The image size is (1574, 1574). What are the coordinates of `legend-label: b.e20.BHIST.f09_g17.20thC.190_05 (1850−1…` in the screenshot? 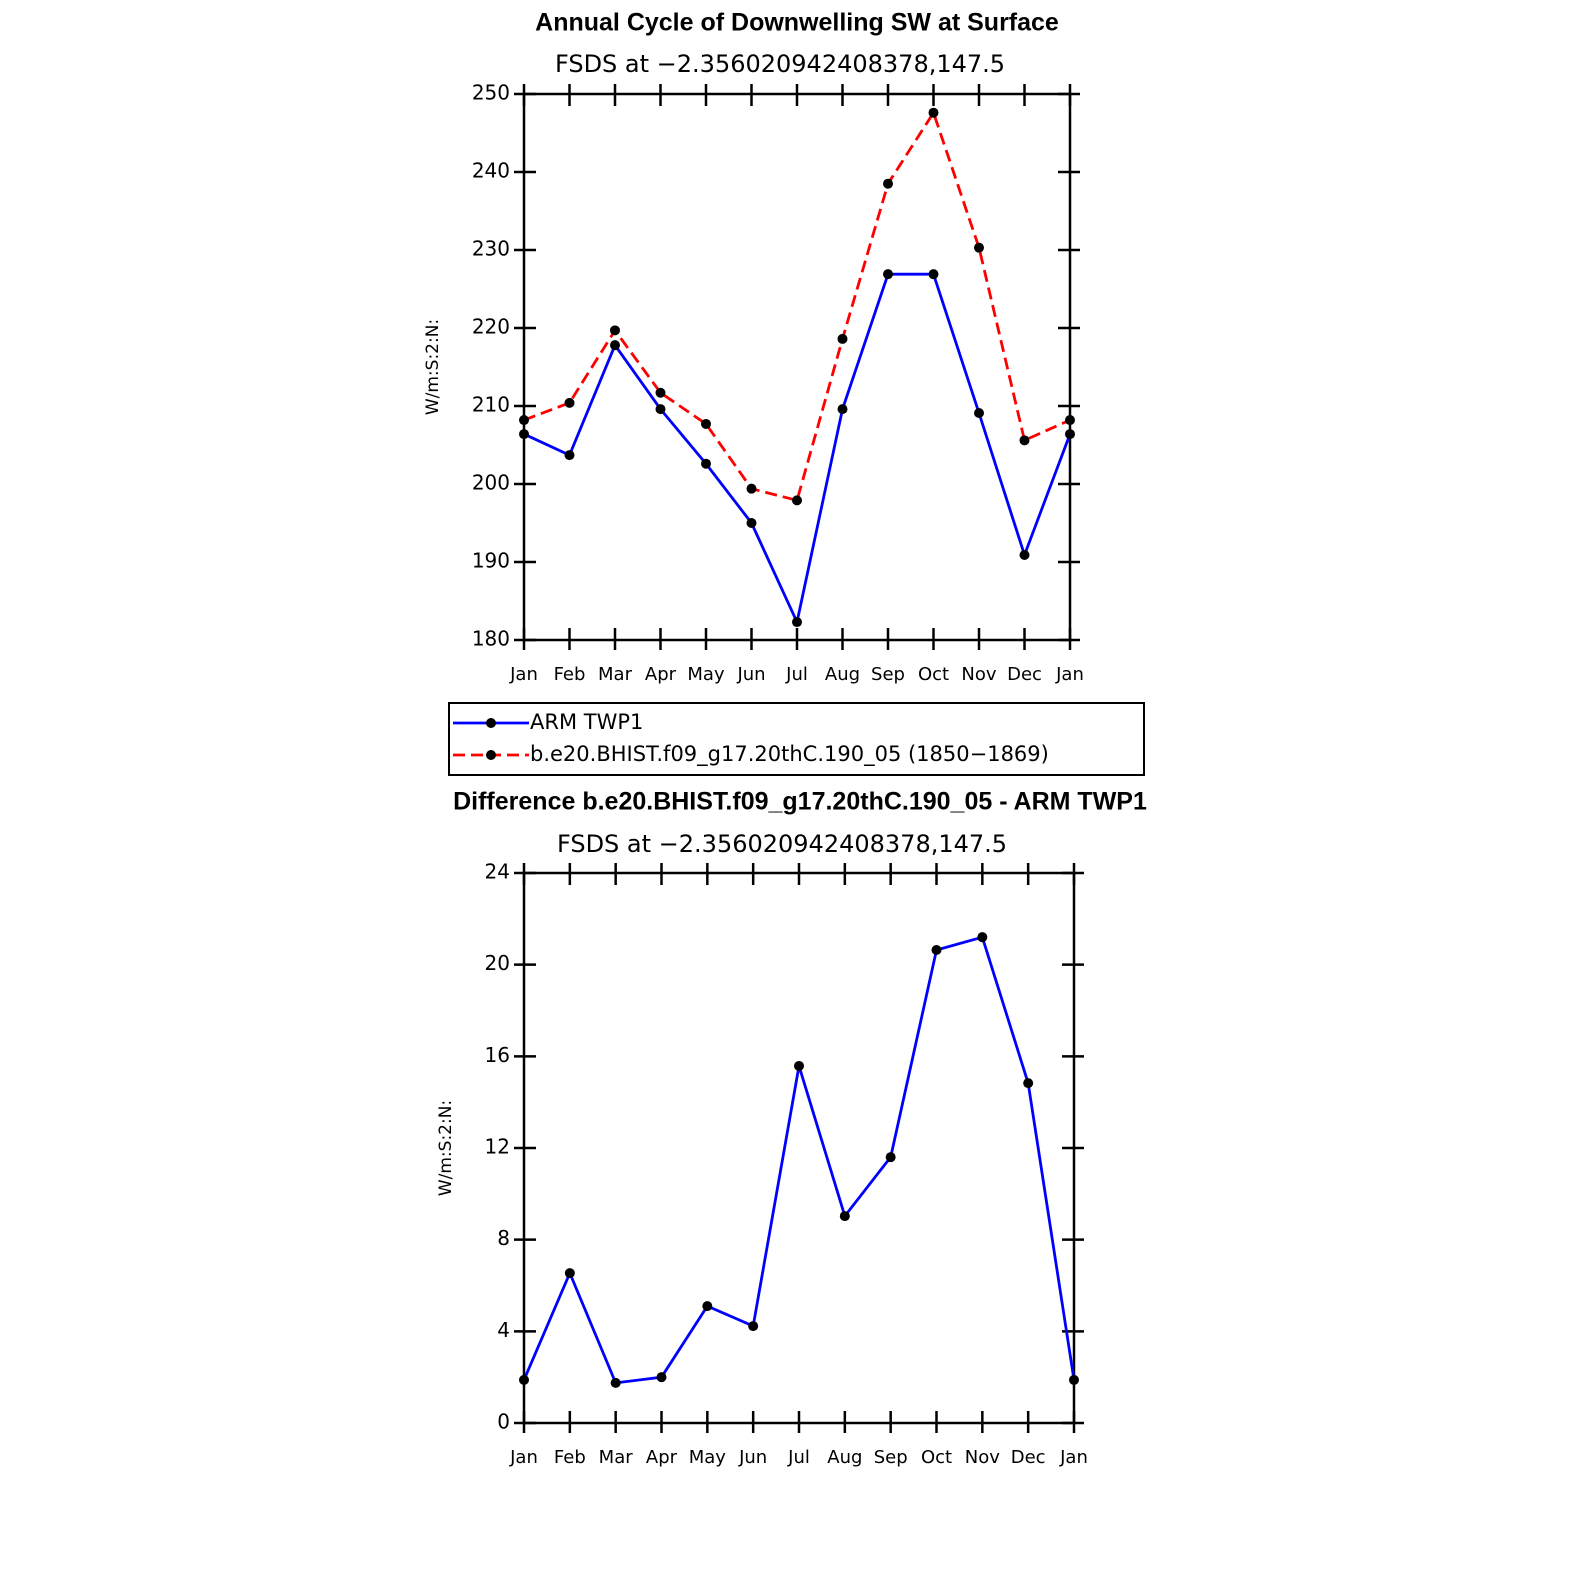 It's located at (789, 754).